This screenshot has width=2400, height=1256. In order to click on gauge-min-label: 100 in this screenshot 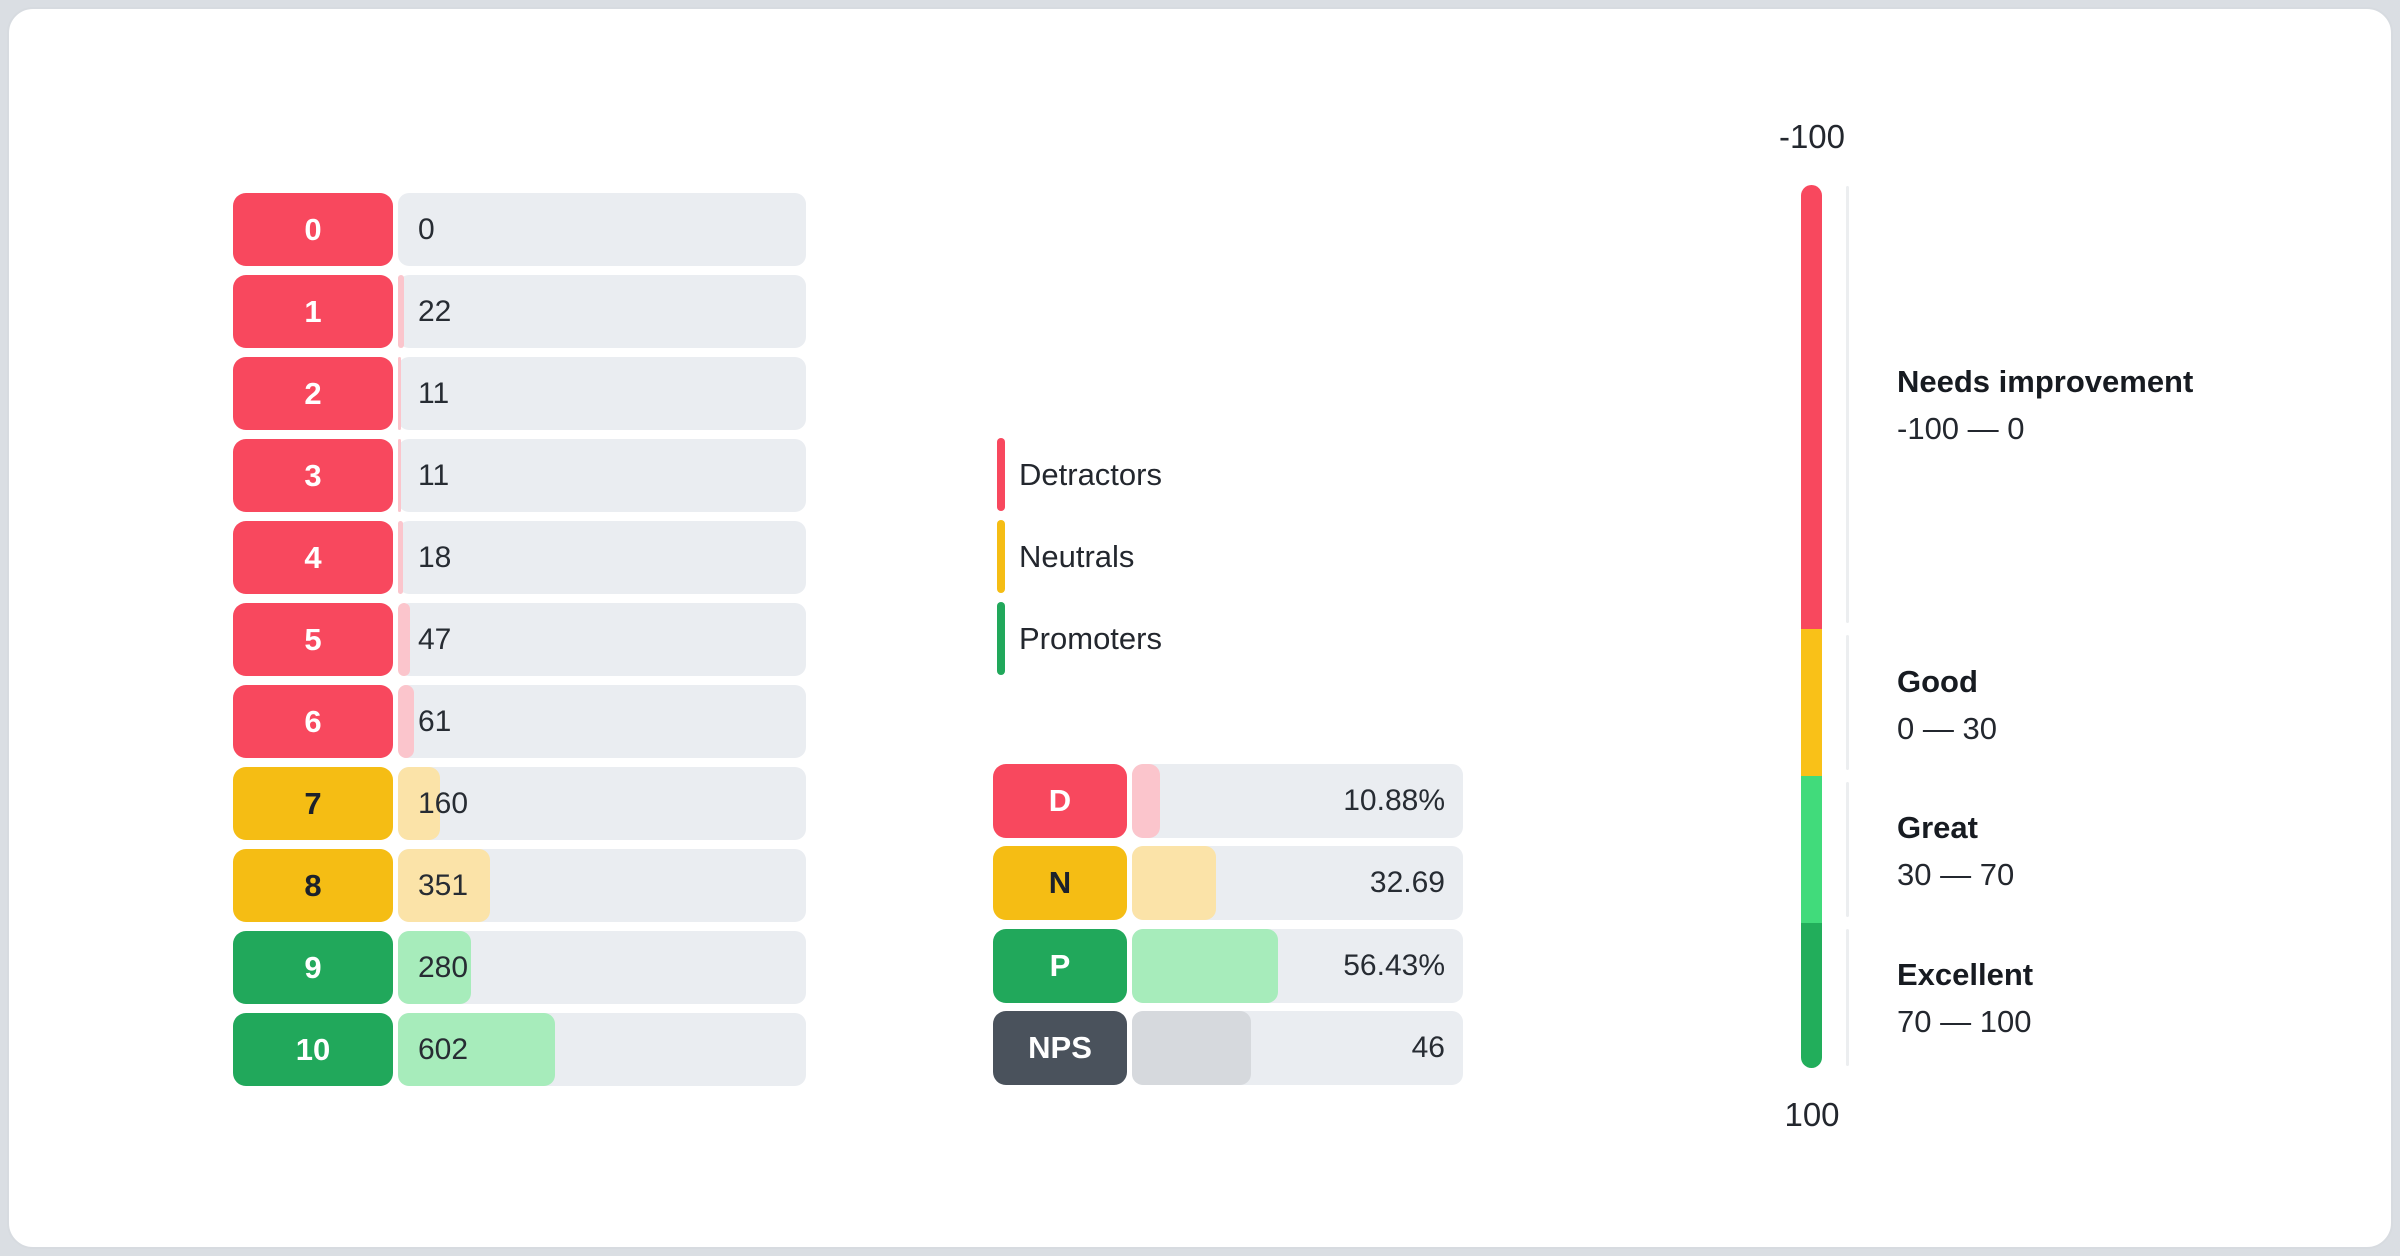, I will do `click(1812, 1114)`.